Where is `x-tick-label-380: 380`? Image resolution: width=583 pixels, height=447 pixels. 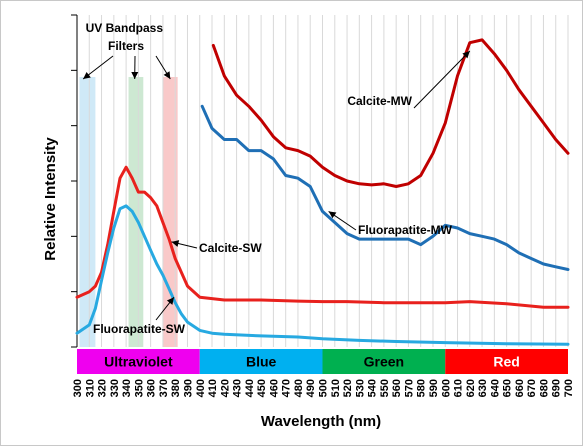
x-tick-label-380: 380 is located at coordinates (176, 388).